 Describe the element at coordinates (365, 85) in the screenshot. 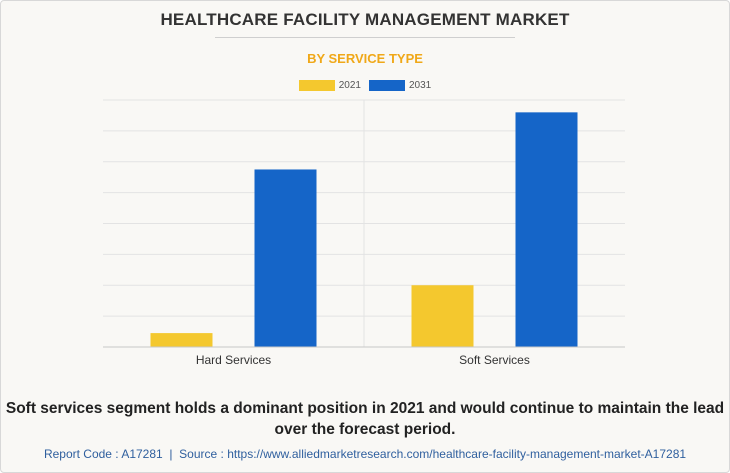

I see `chart-legend: 2021 2031` at that location.